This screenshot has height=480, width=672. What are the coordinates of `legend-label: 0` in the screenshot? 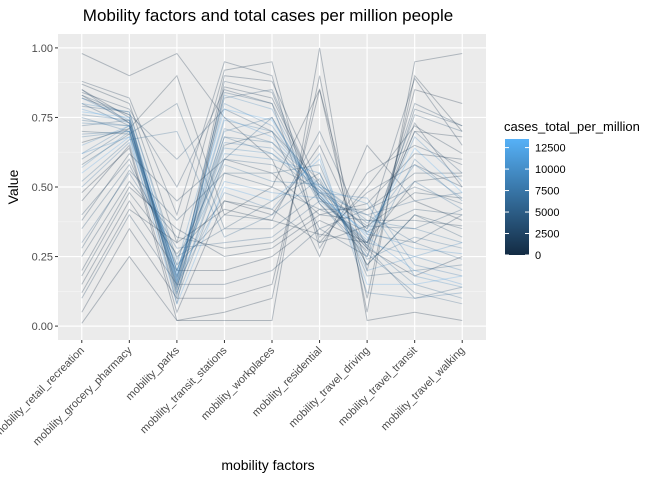 It's located at (538, 256).